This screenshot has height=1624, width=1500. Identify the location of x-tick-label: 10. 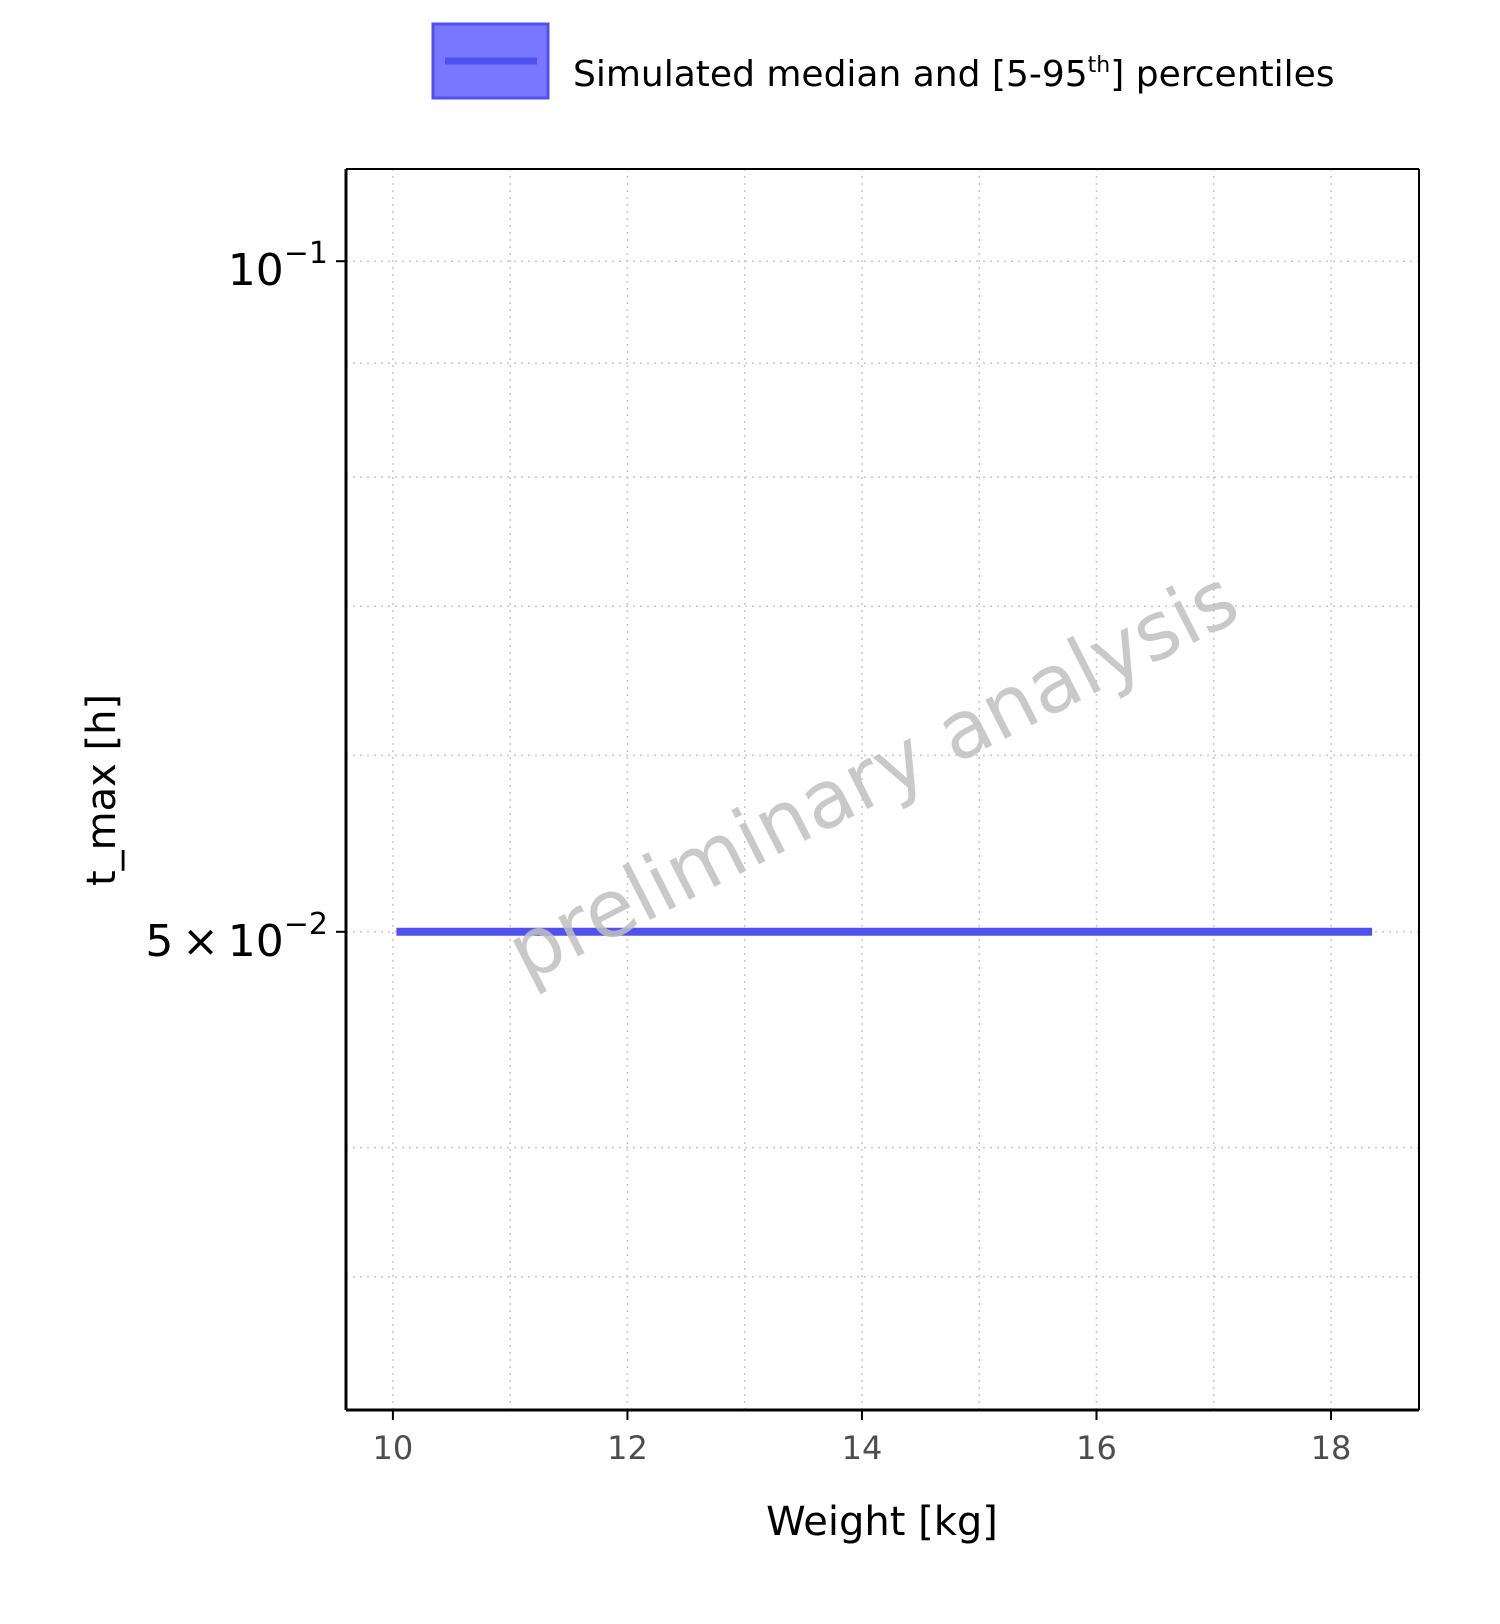
(393, 1448).